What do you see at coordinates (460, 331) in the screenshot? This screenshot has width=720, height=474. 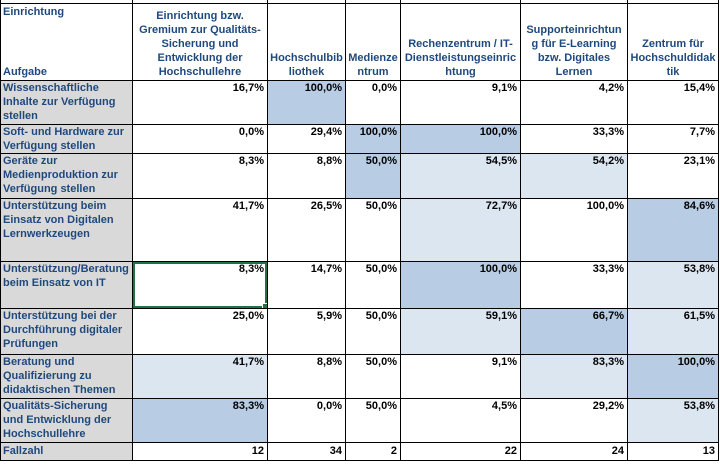 I see `data-cell: 59,1%` at bounding box center [460, 331].